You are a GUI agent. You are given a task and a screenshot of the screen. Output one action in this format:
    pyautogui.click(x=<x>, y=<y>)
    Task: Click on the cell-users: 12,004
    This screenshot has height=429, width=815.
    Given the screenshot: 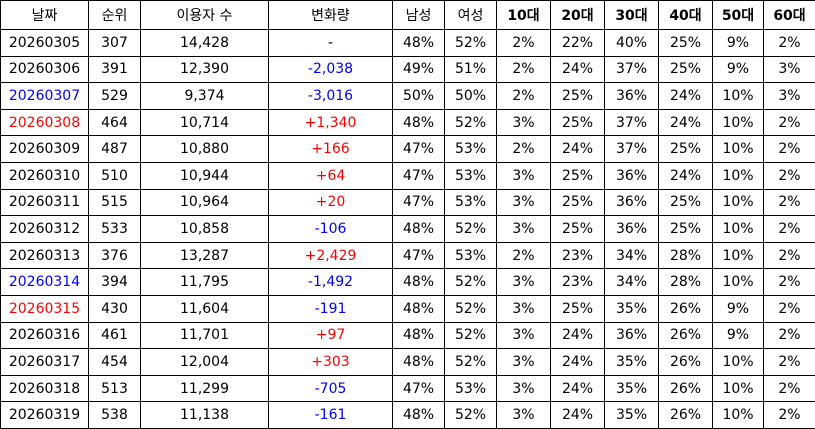 What is the action you would take?
    pyautogui.click(x=205, y=362)
    